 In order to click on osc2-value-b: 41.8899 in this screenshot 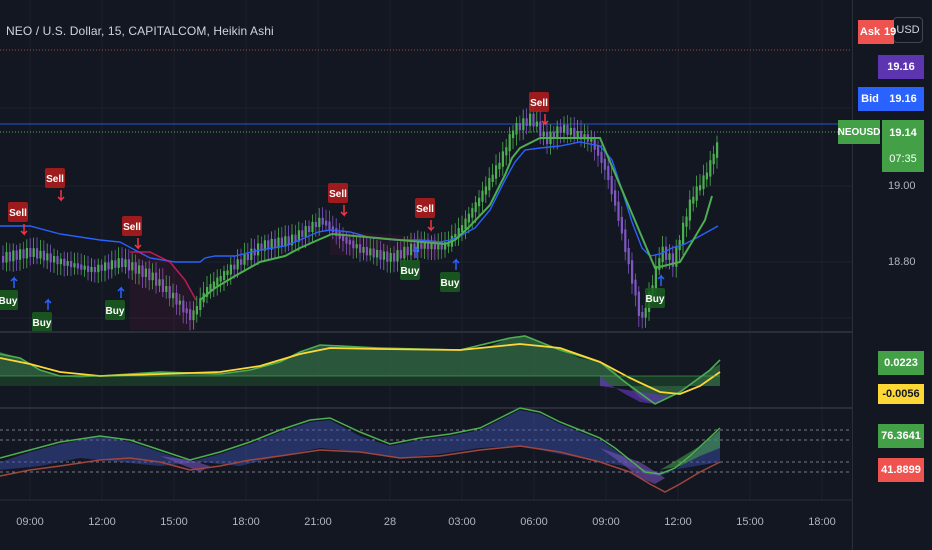, I will do `click(901, 470)`.